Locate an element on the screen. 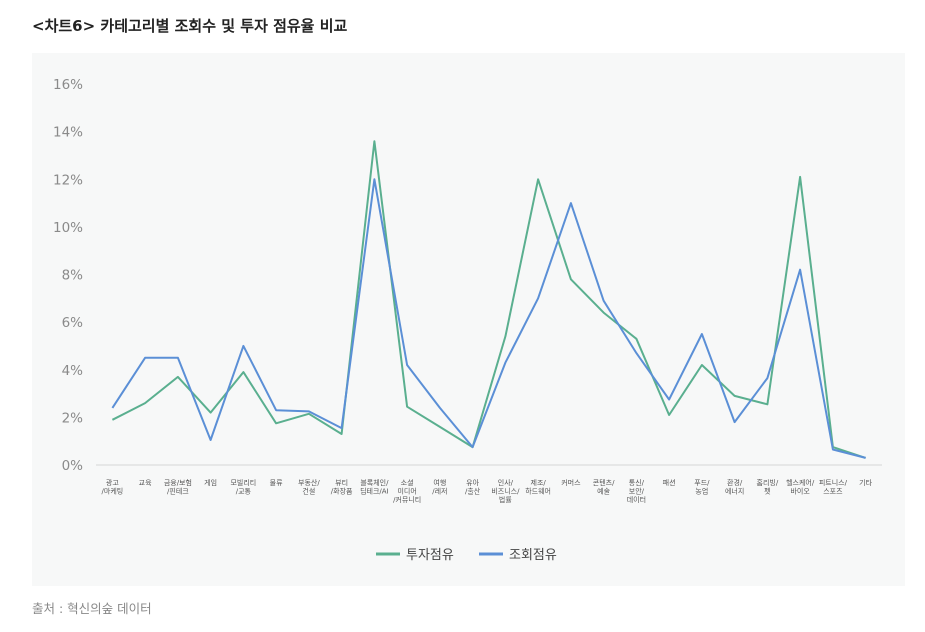 The width and height of the screenshot is (925, 632). x-tick-label: 물류 is located at coordinates (276, 483).